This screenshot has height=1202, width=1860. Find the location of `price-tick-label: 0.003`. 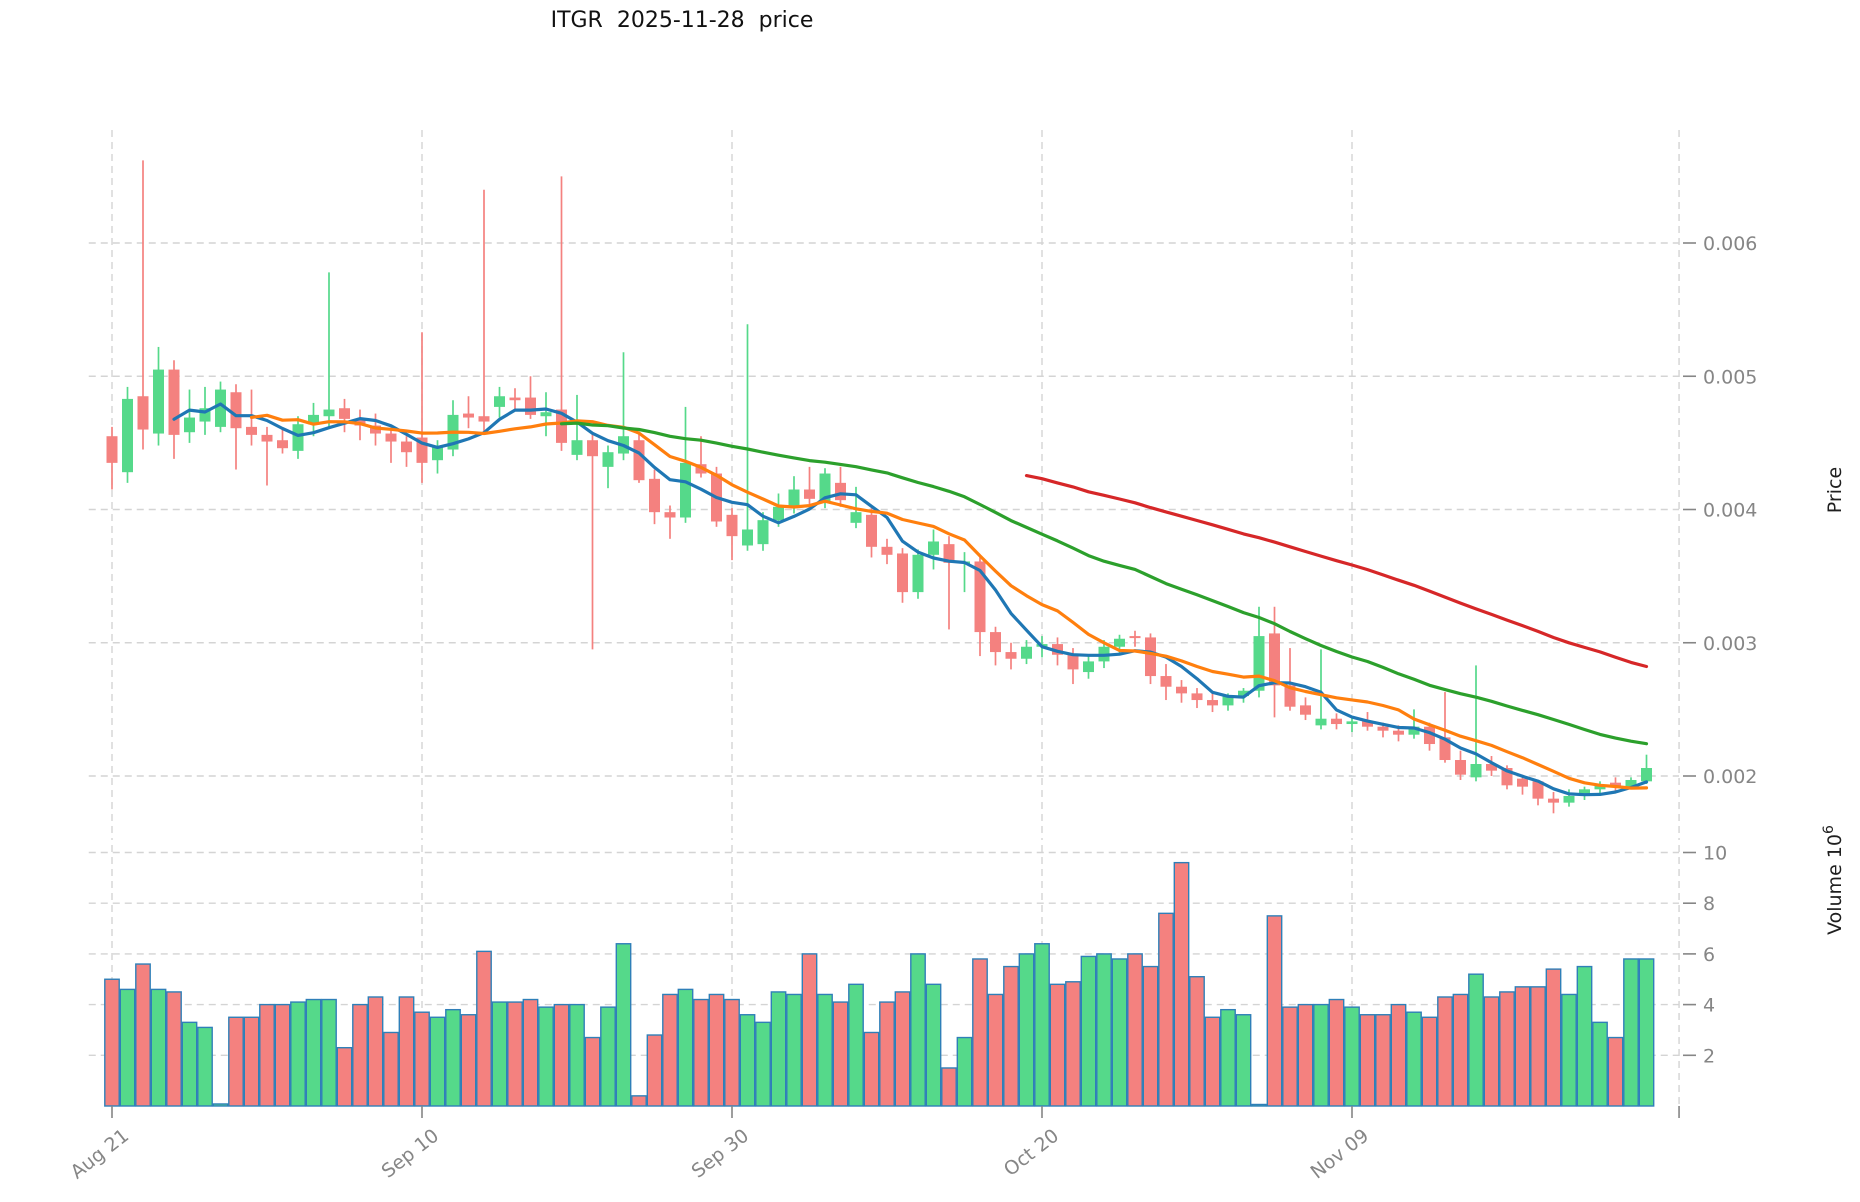

price-tick-label: 0.003 is located at coordinates (1730, 644).